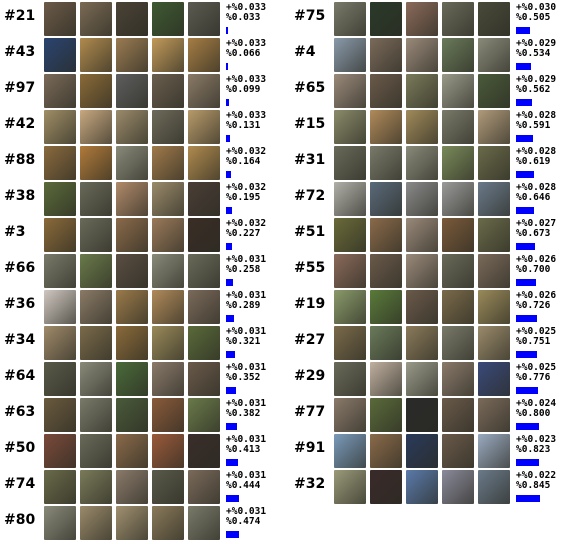  Describe the element at coordinates (20, 16) in the screenshot. I see `class-rank-label: #21` at that location.